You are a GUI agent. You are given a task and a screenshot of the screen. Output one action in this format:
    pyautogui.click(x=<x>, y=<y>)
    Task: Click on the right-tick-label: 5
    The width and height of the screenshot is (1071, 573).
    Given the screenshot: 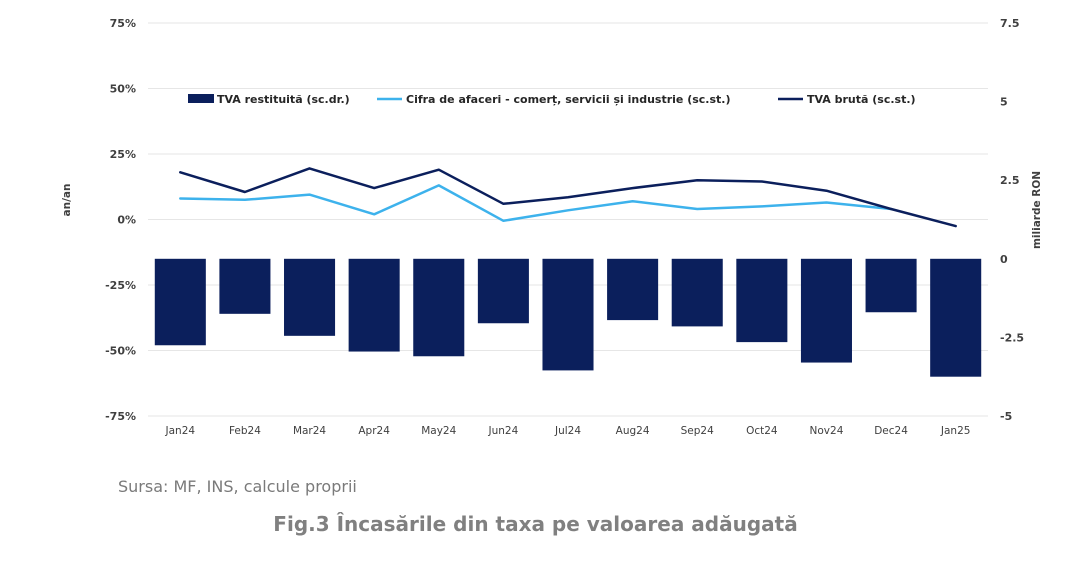 What is the action you would take?
    pyautogui.click(x=1004, y=102)
    